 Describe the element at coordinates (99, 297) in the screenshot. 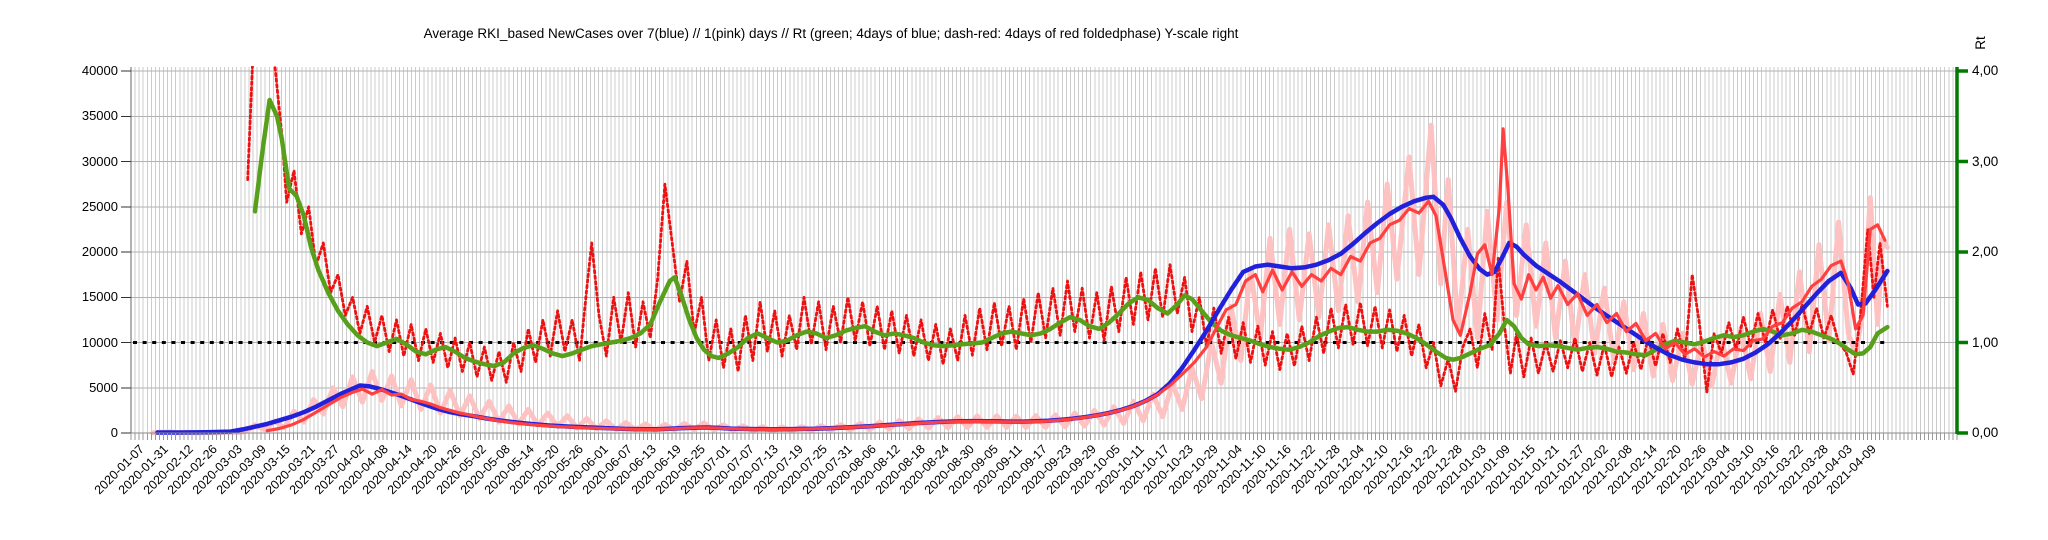

I see `y-left-tick-label: 15000` at that location.